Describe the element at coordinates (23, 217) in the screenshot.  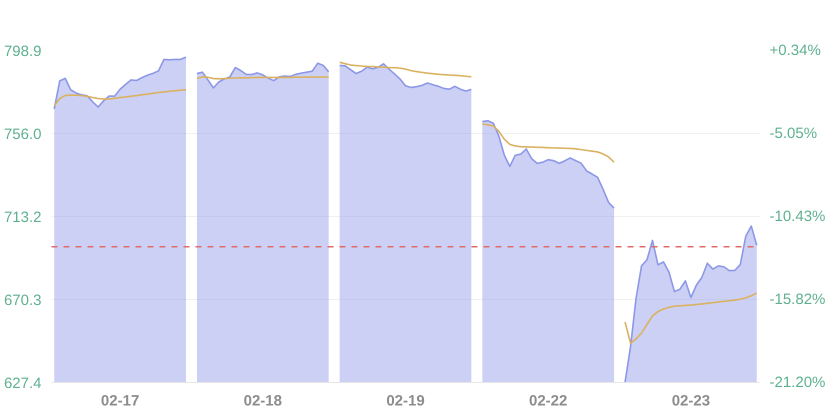
I see `y-tick-label: 713.2` at that location.